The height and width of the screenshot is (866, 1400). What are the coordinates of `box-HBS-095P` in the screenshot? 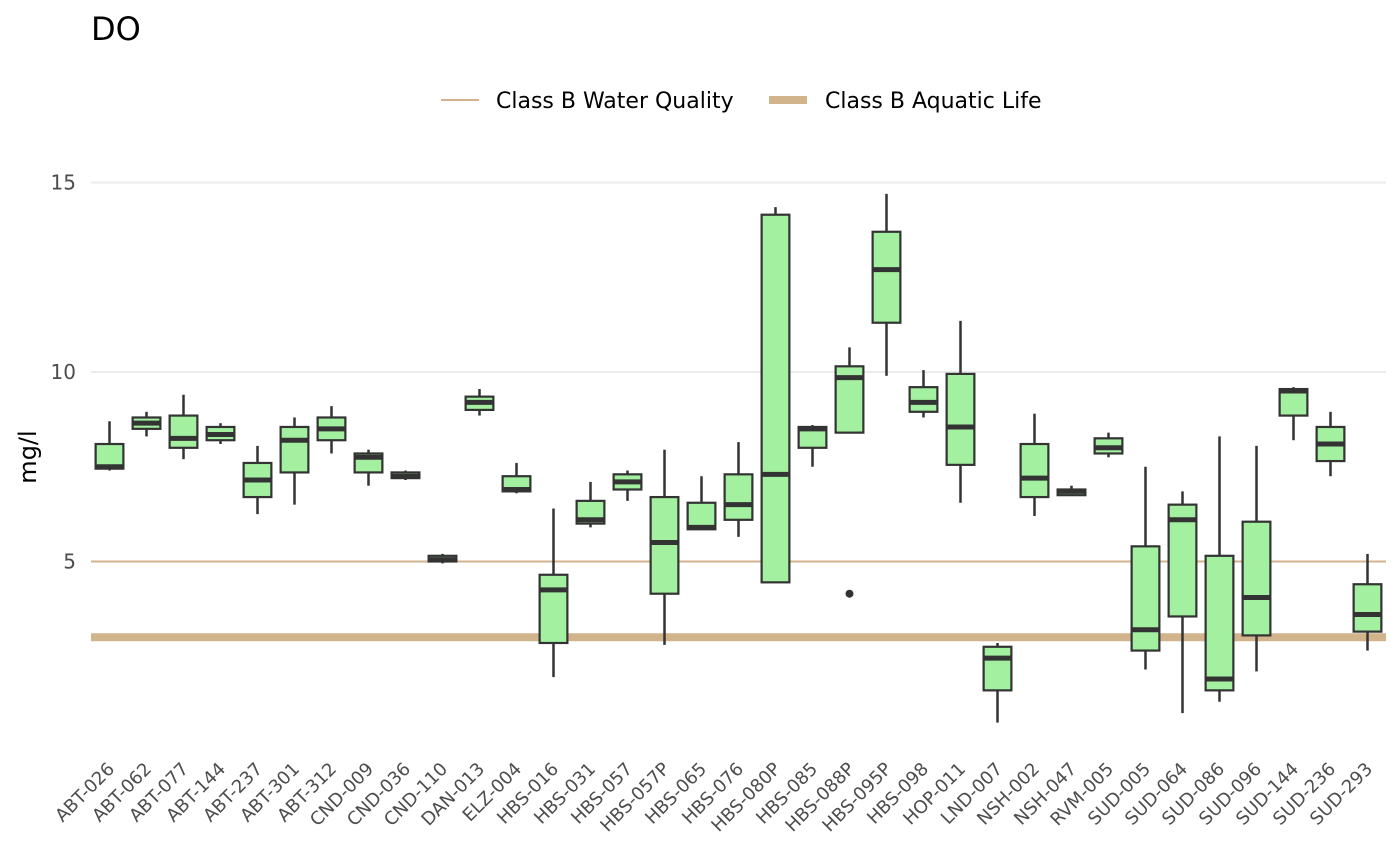 It's located at (886, 284).